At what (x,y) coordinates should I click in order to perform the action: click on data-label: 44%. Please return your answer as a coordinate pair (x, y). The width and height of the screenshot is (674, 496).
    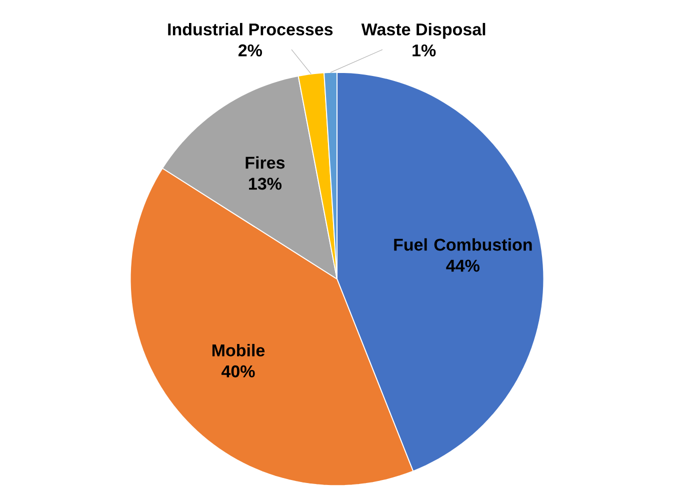
    Looking at the image, I should click on (463, 266).